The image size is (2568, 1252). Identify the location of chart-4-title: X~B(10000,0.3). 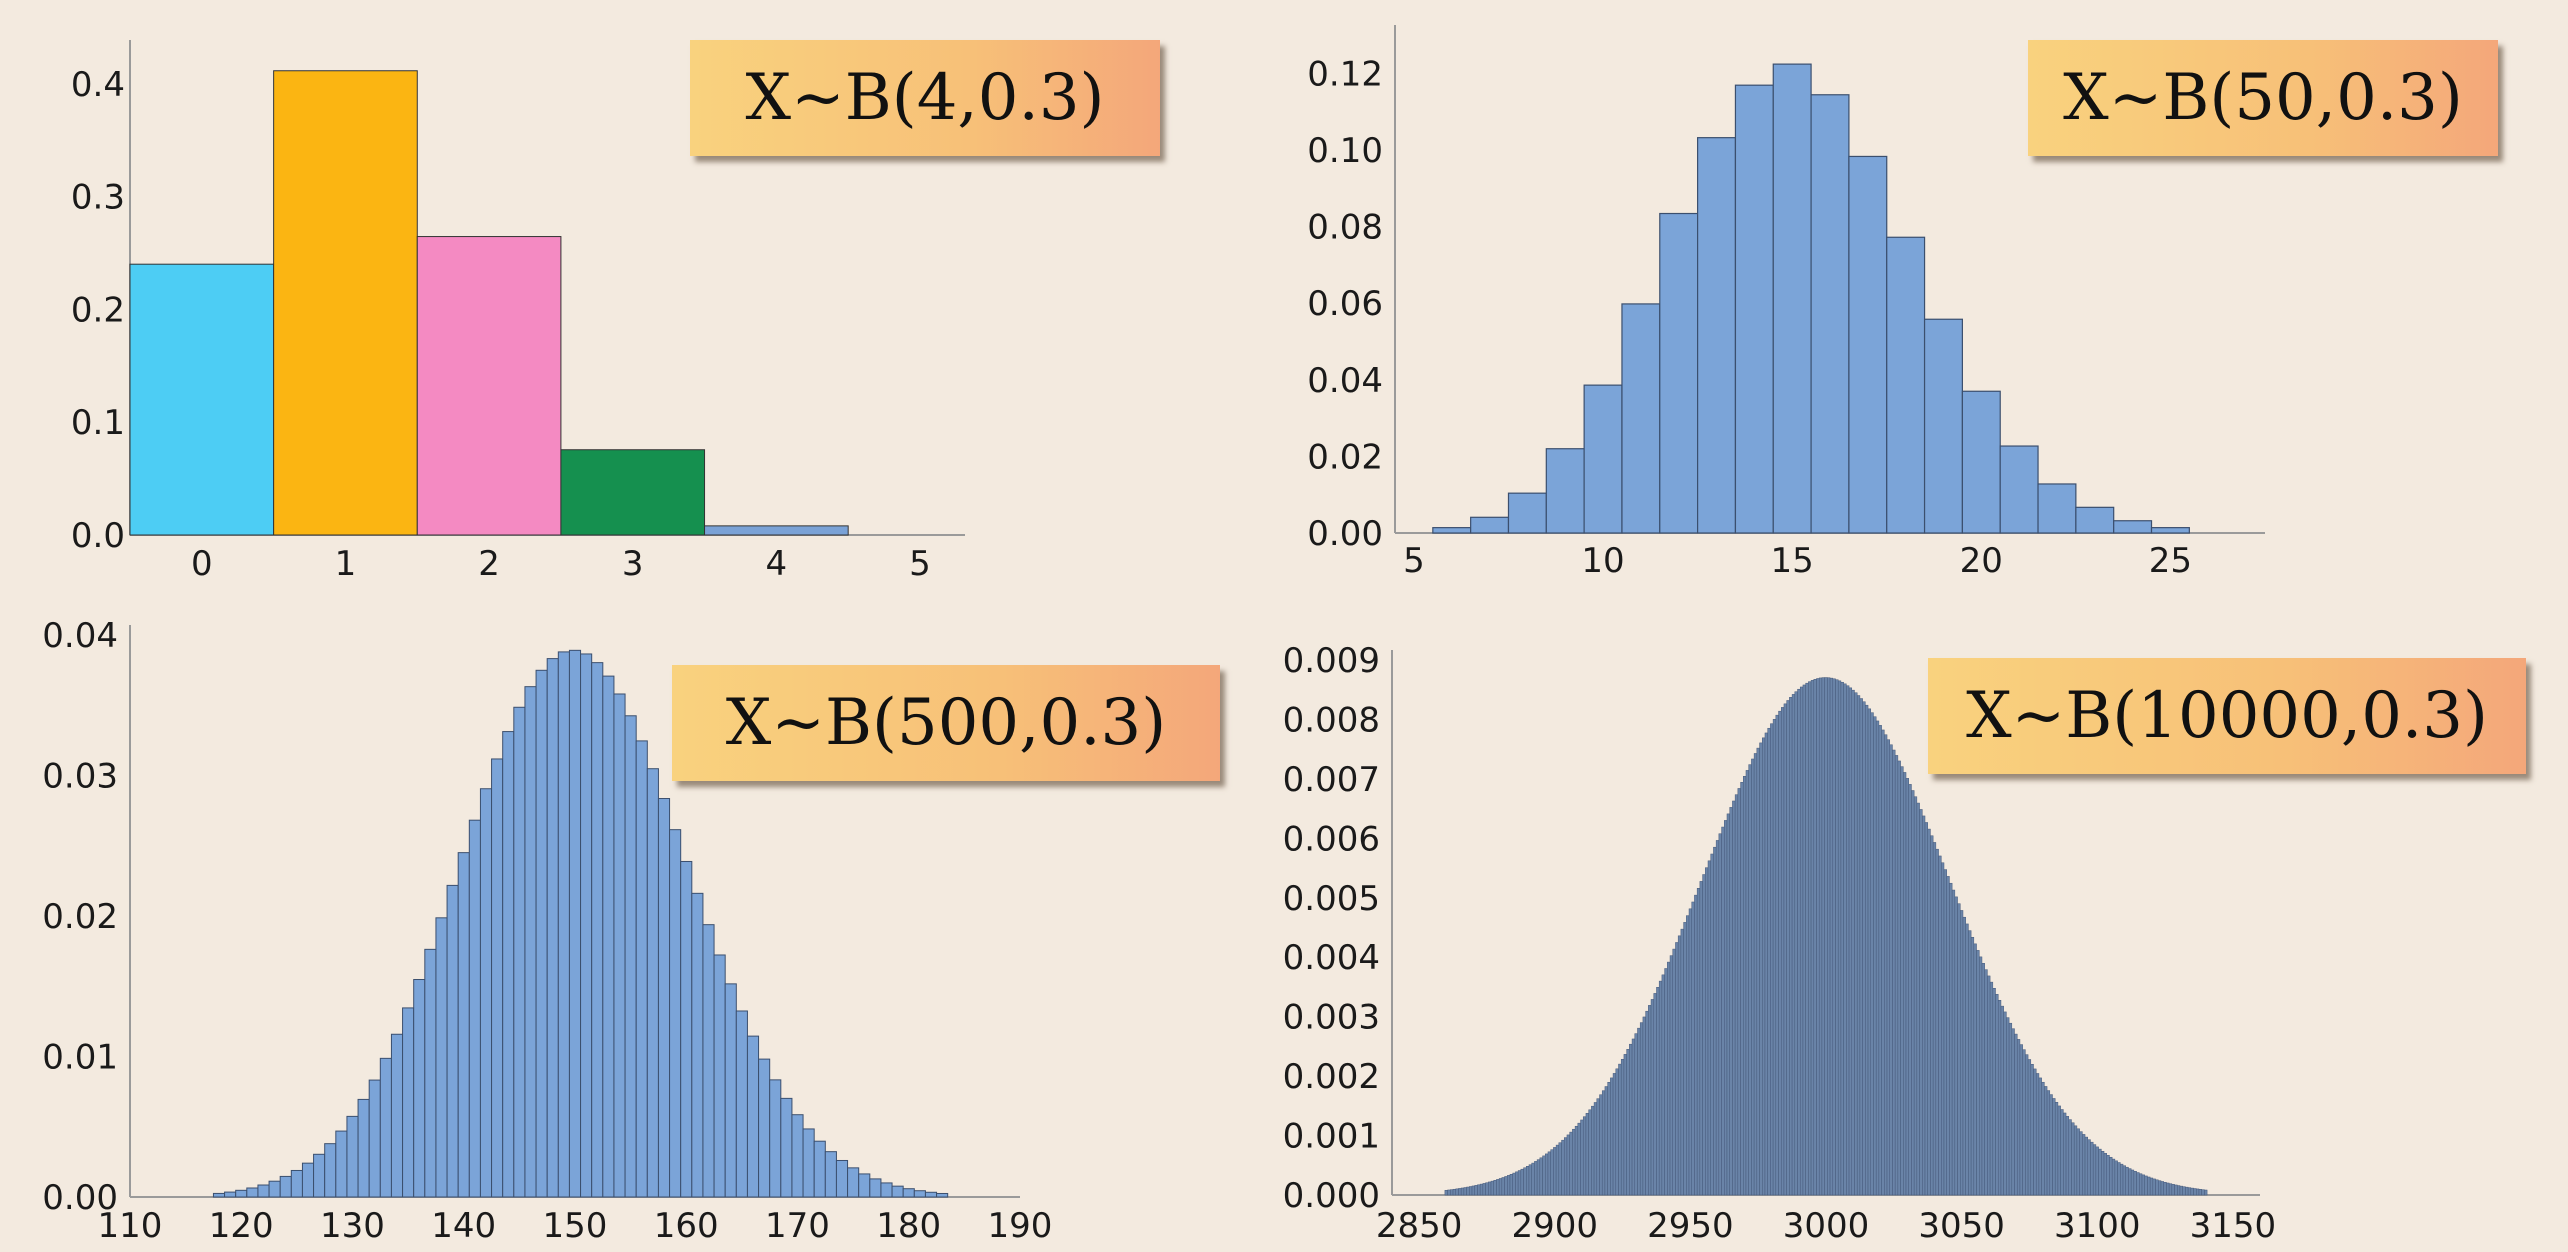
(2227, 716).